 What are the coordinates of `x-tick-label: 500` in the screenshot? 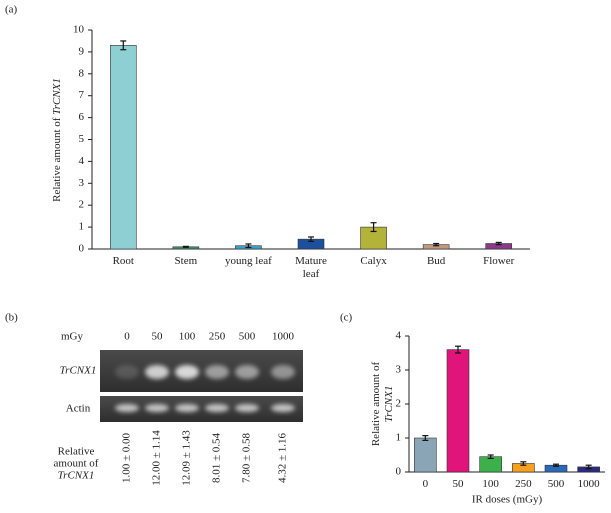 It's located at (556, 484).